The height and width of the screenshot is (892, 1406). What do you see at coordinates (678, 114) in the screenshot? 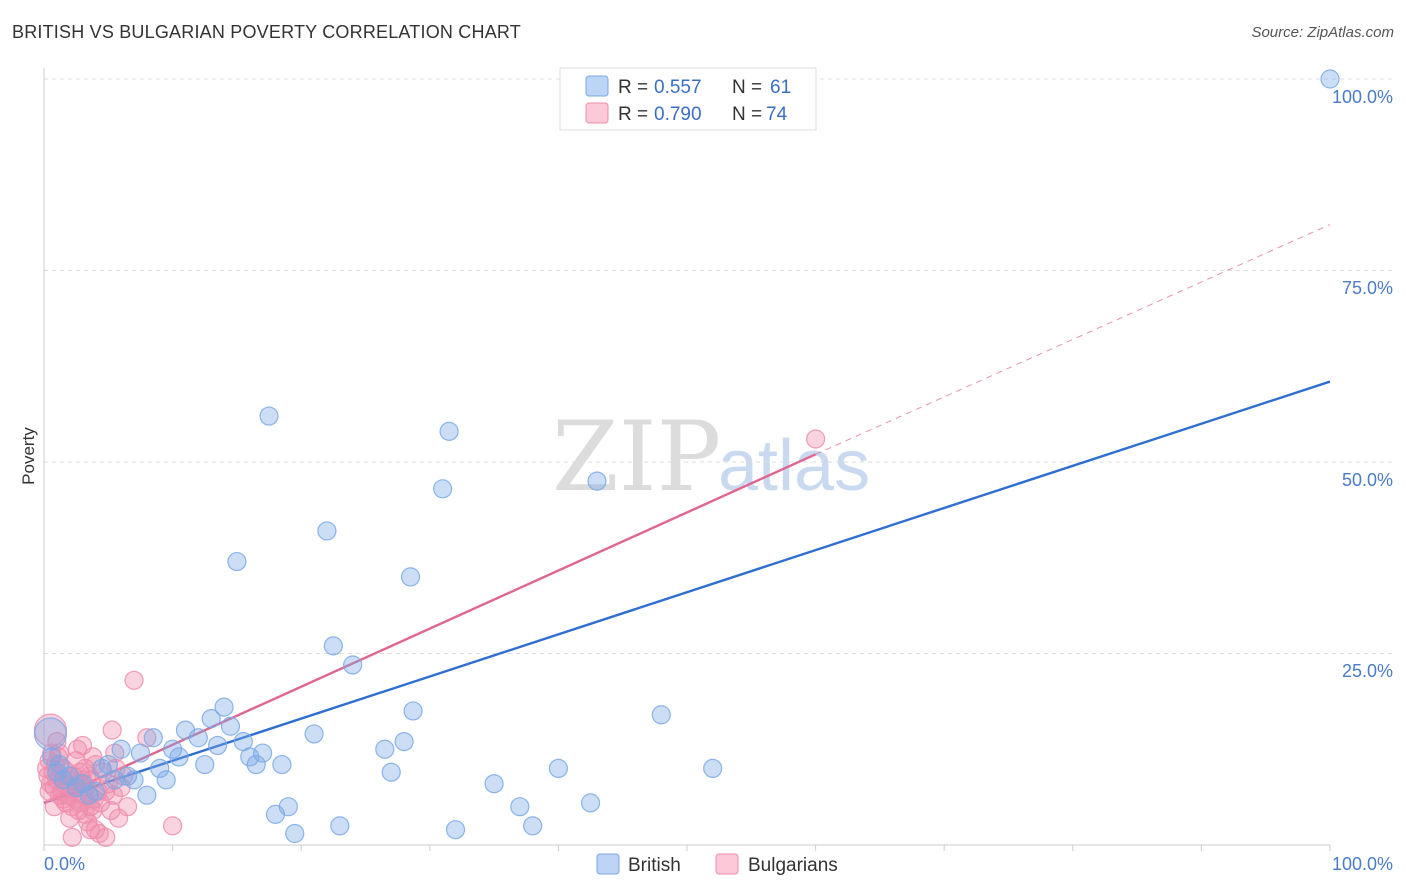
I see `legend-r-value-bulgarians: 0.790` at bounding box center [678, 114].